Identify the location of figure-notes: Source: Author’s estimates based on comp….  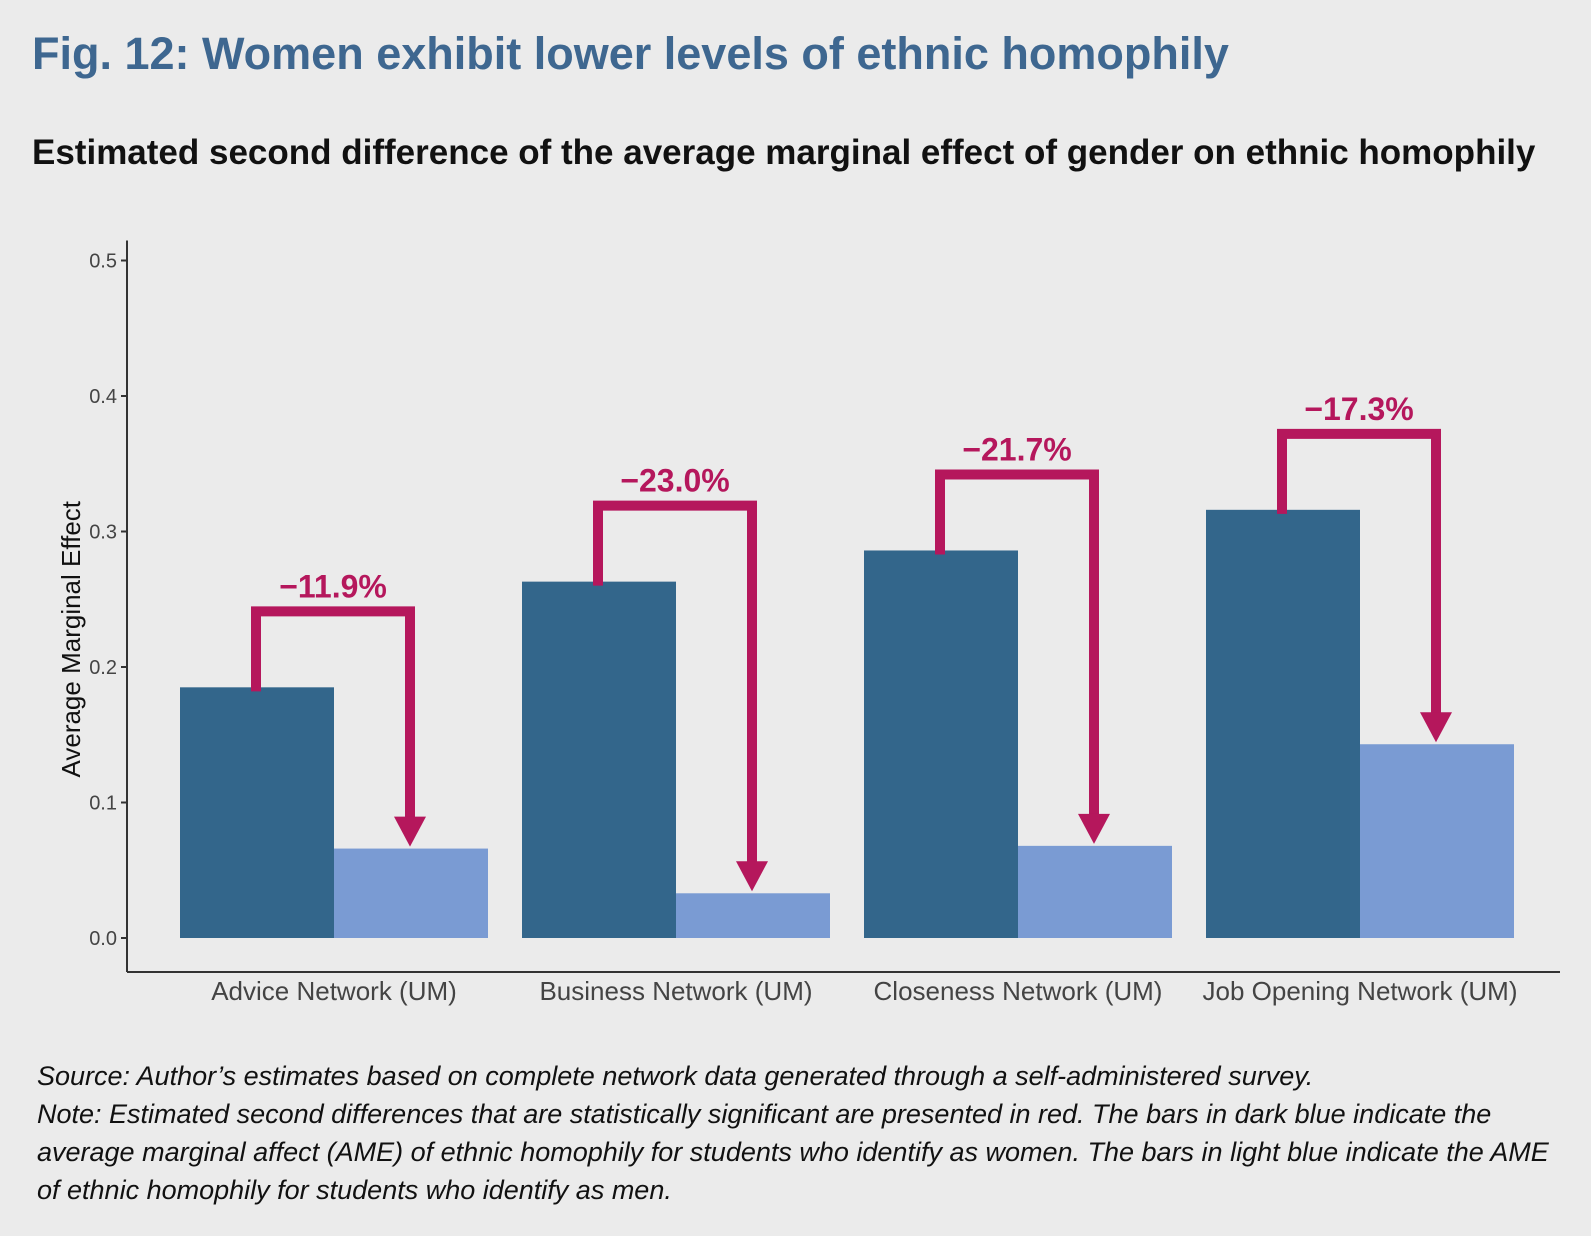
(802, 1133).